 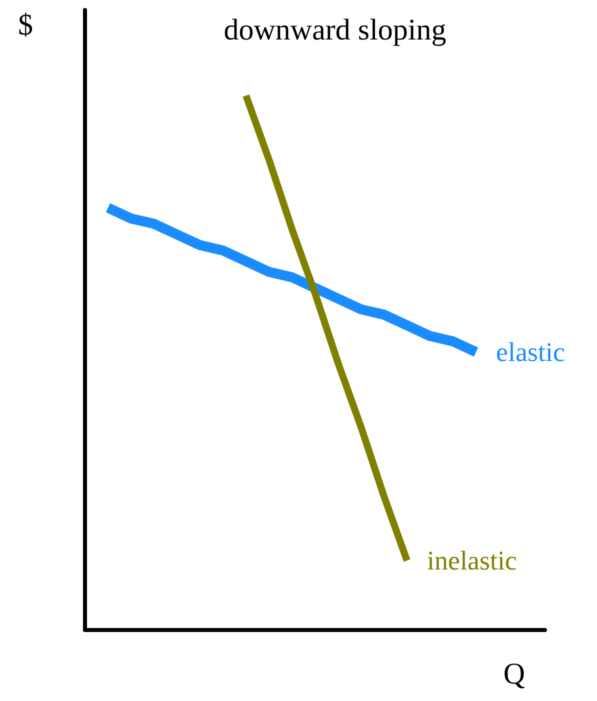 What do you see at coordinates (335, 30) in the screenshot?
I see `chart-title: downward sloping` at bounding box center [335, 30].